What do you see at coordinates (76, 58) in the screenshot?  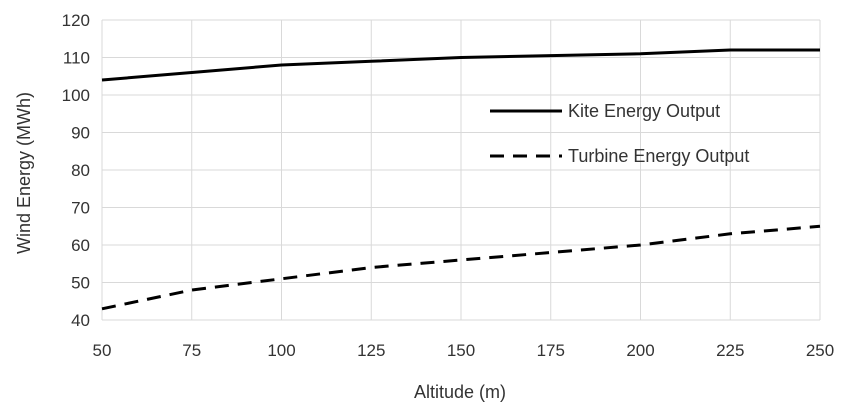 I see `y-tick-label: 110` at bounding box center [76, 58].